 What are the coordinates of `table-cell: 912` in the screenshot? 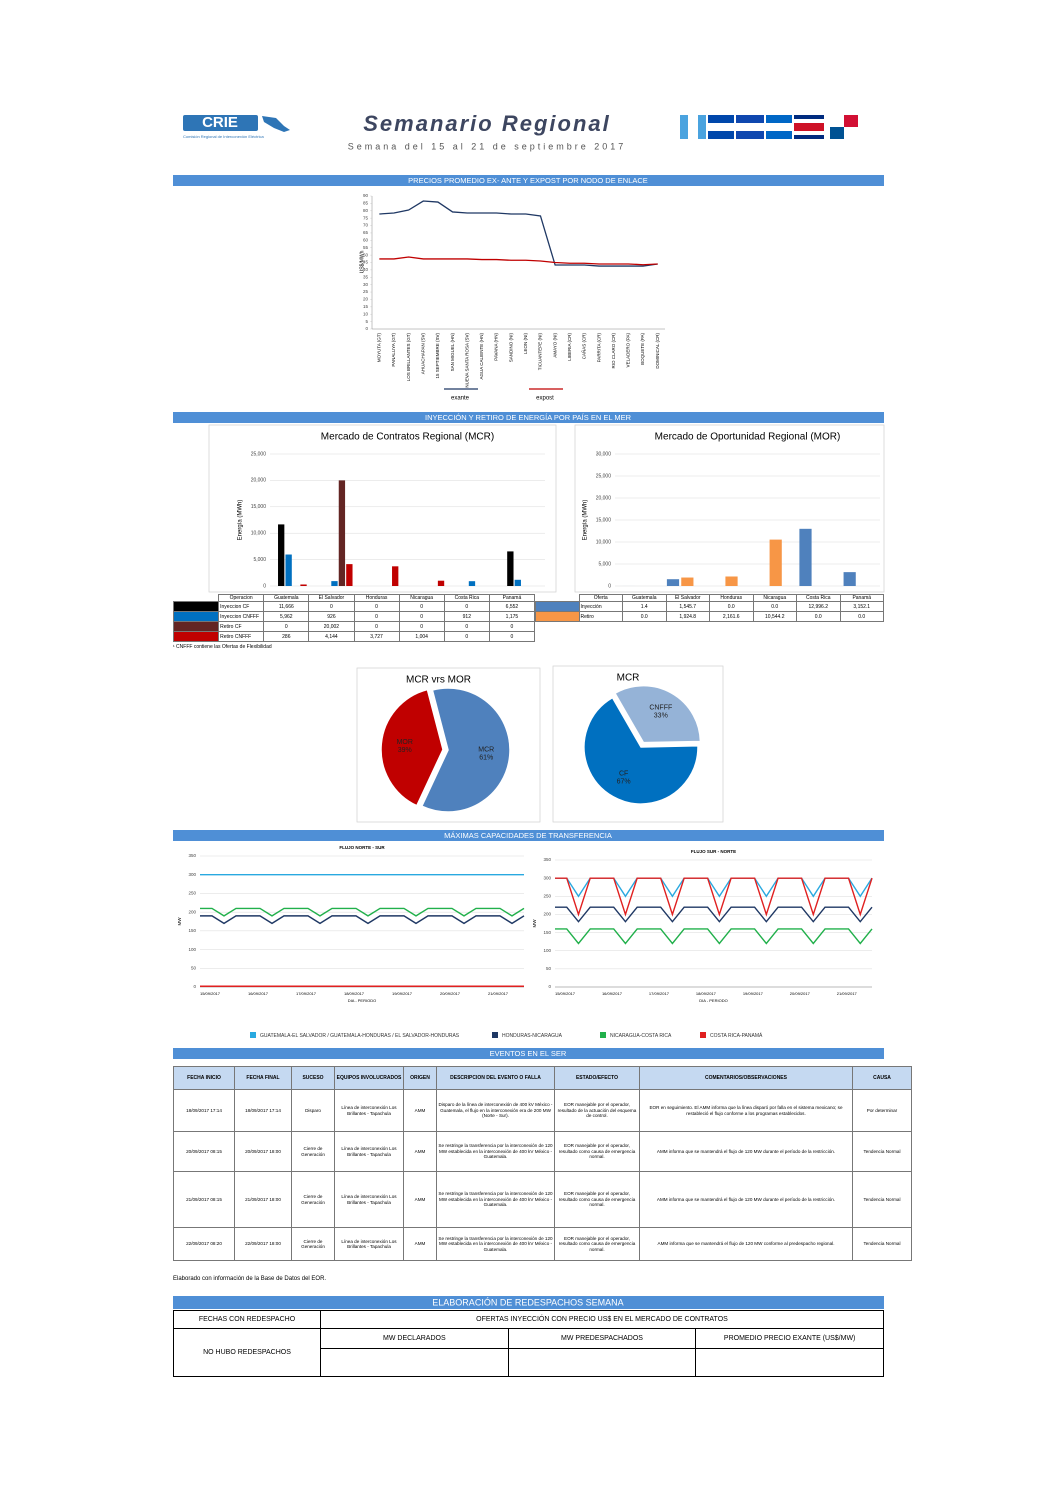 It's located at (466, 616).